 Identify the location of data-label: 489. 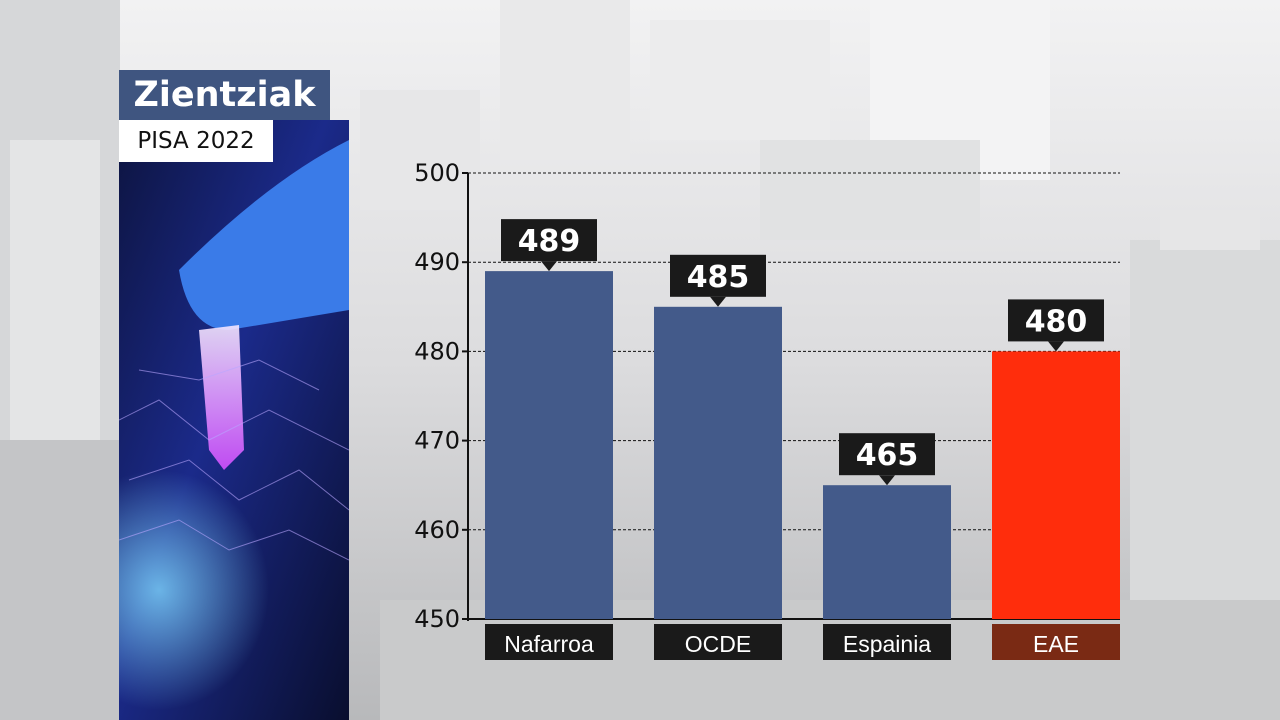
(549, 241).